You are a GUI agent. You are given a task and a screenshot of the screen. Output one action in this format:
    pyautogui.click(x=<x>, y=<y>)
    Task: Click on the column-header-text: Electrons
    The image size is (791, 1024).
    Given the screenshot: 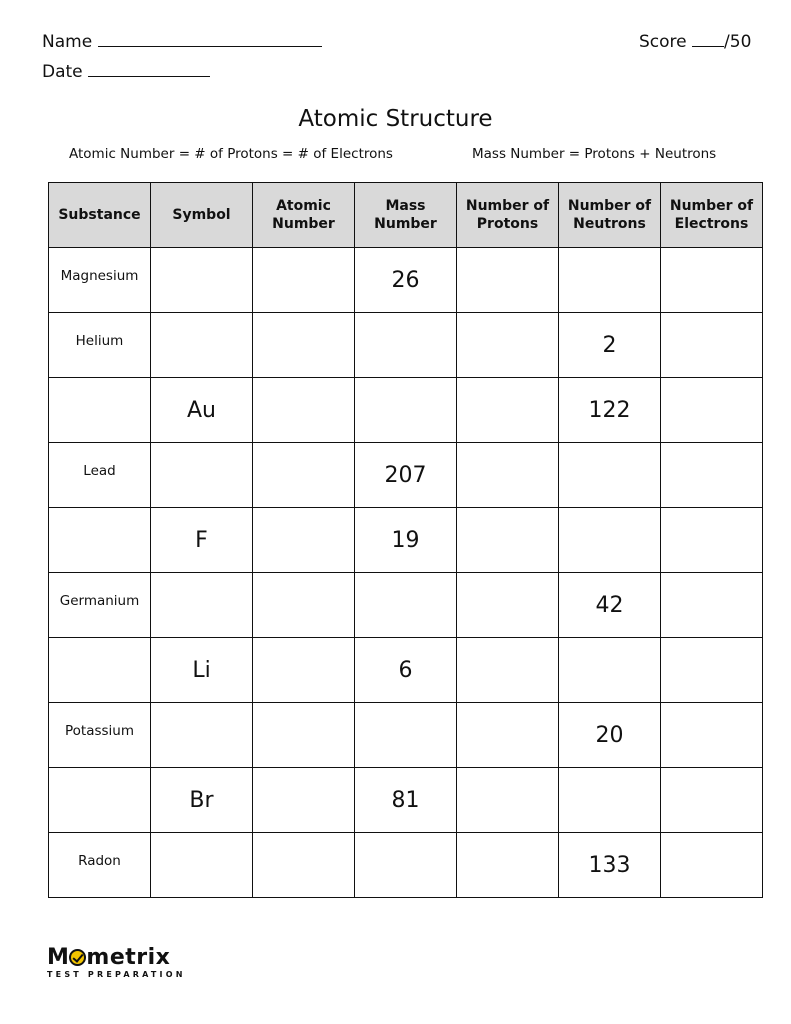 What is the action you would take?
    pyautogui.click(x=711, y=224)
    